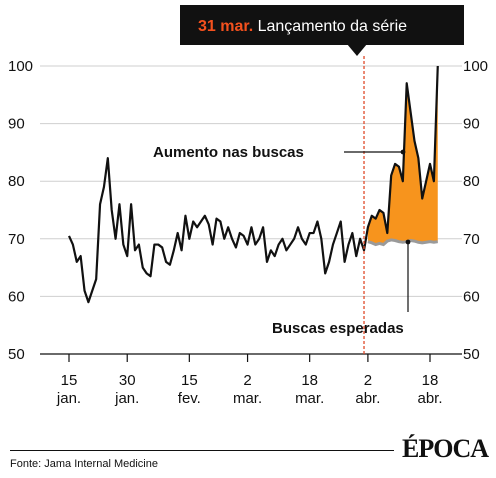 This screenshot has height=478, width=496. I want to click on x-tick-label-3: 2, so click(247, 380).